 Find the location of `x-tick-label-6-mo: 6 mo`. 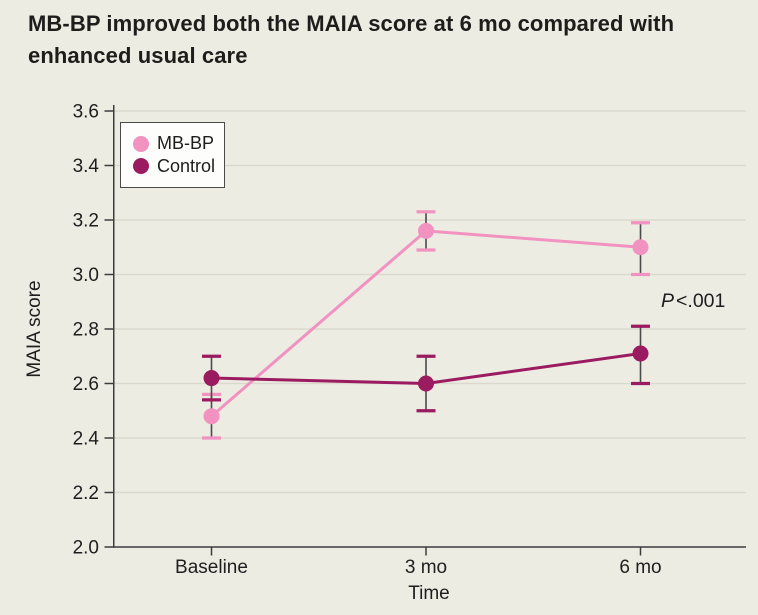

x-tick-label-6-mo: 6 mo is located at coordinates (640, 567).